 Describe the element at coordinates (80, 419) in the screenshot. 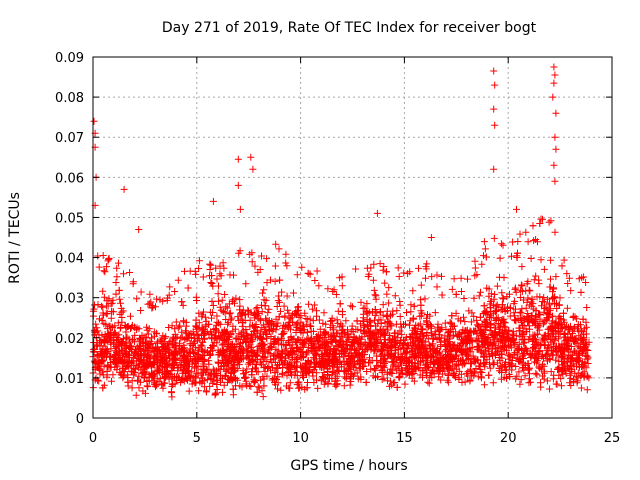

I see `y-tick-label: 0` at that location.